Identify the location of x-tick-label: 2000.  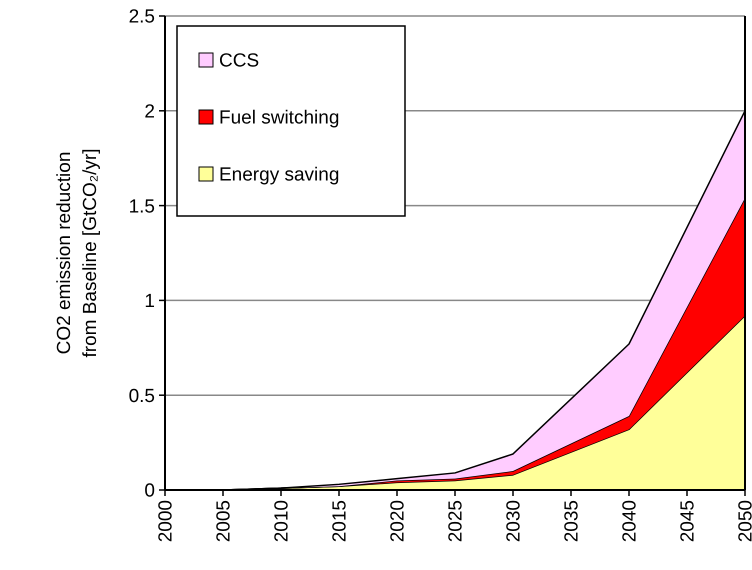
(166, 521).